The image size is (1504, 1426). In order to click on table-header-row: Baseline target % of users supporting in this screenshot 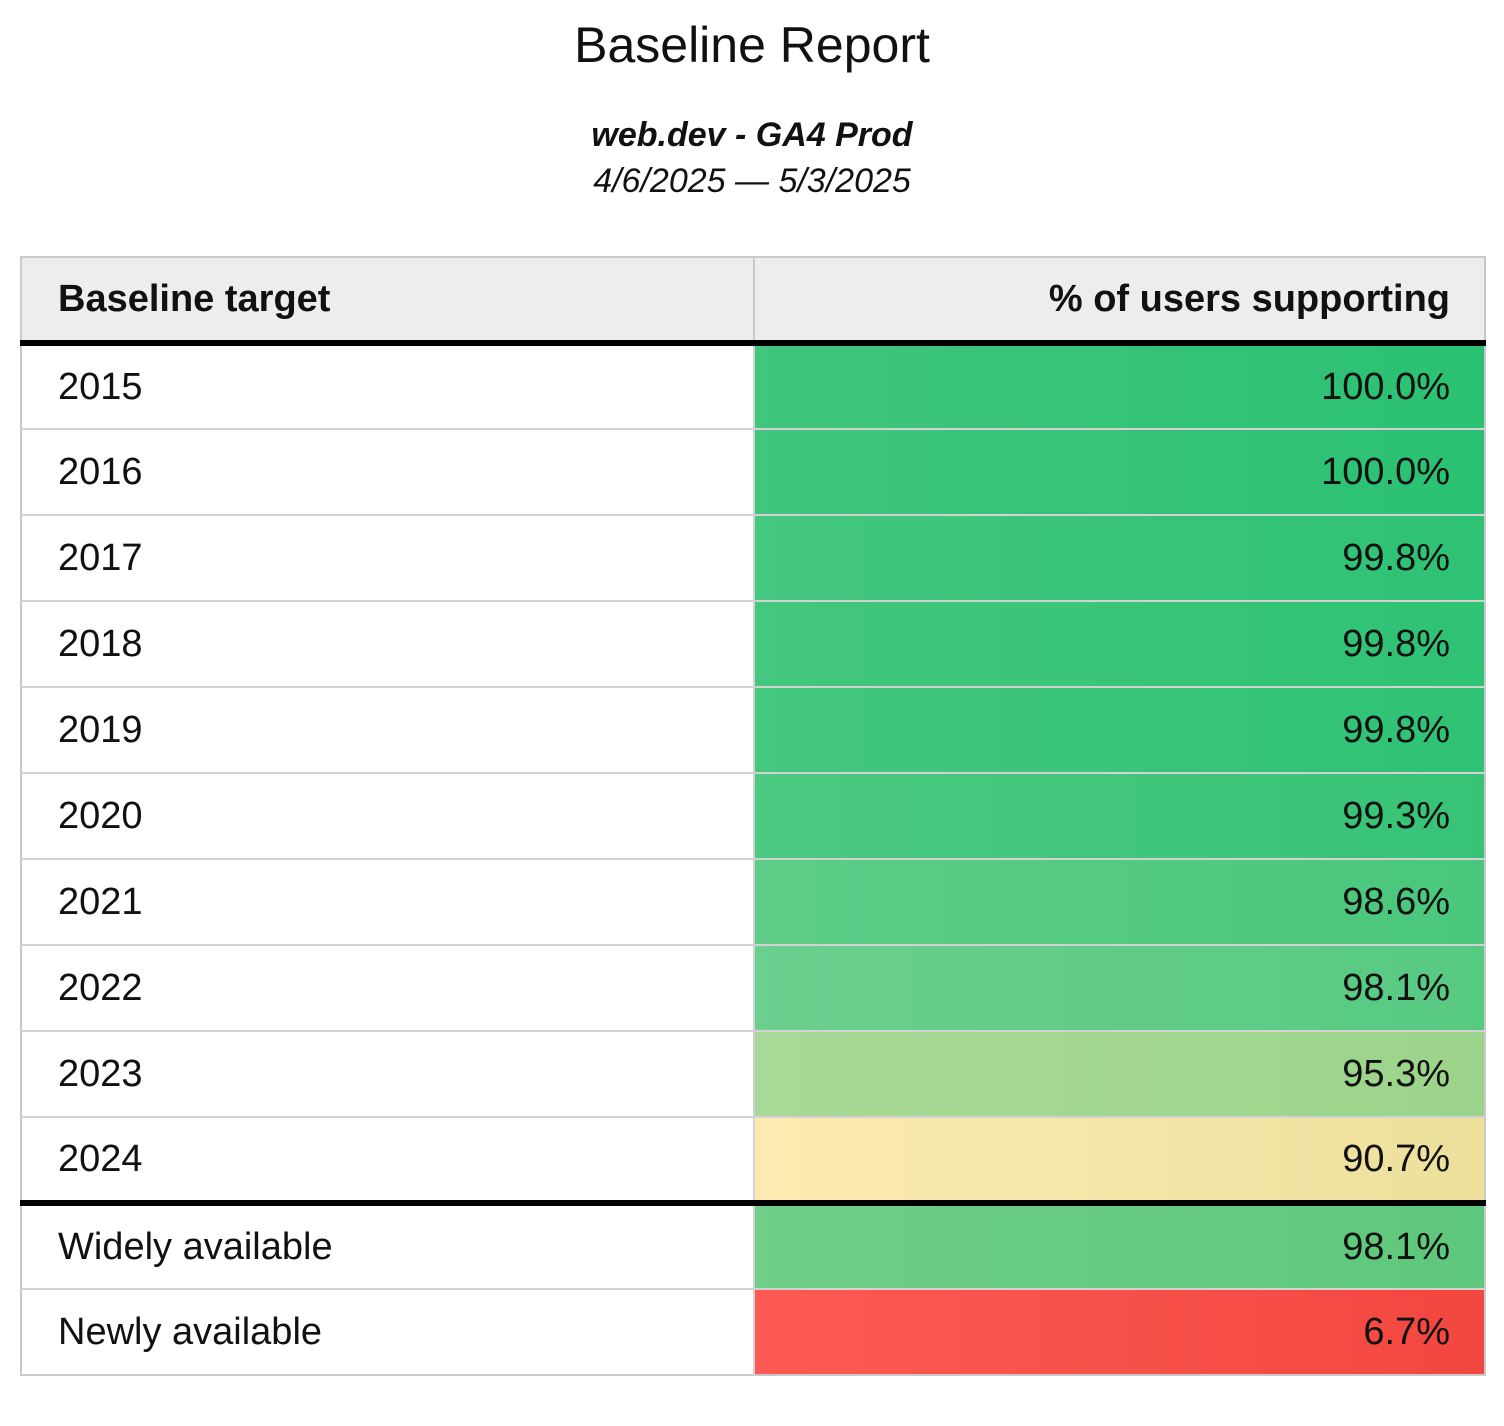, I will do `click(753, 301)`.